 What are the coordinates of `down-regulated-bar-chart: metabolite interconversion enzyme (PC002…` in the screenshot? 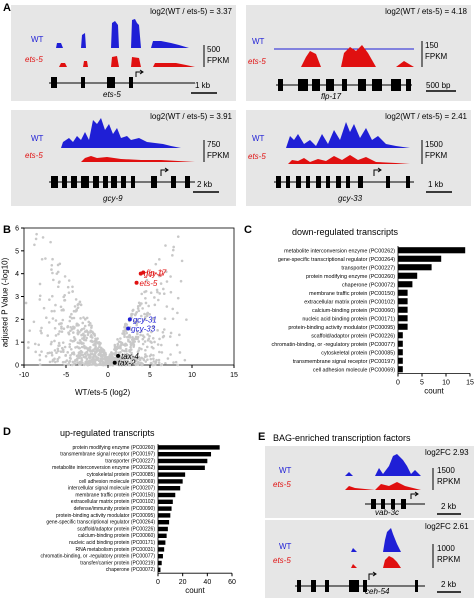 It's located at (373, 321).